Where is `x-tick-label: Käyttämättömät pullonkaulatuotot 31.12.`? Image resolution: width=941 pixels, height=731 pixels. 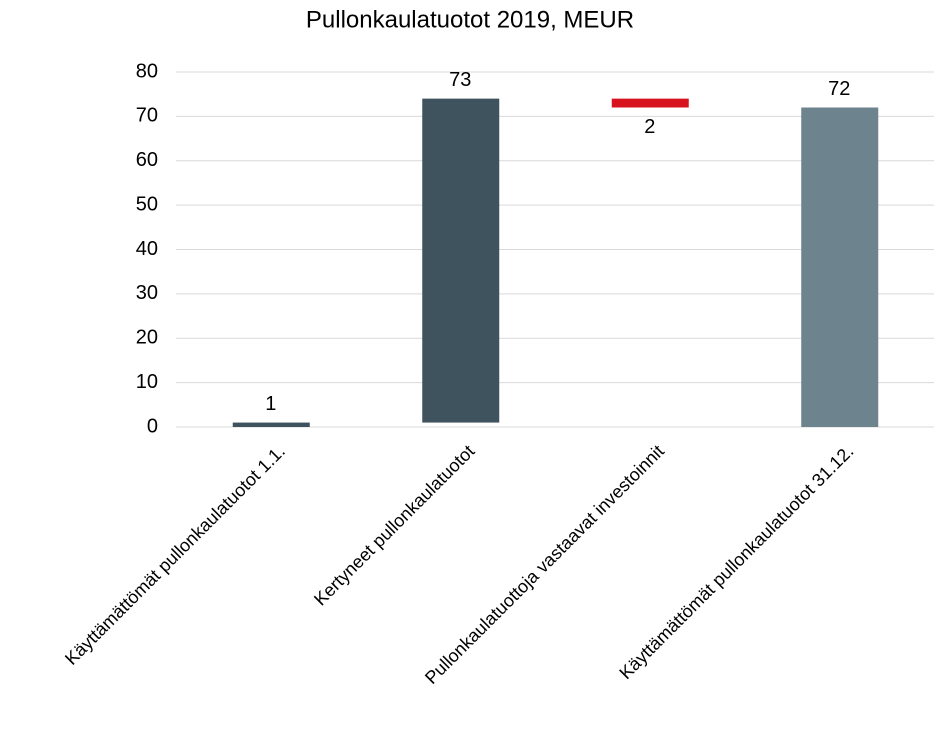 x-tick-label: Käyttämättömät pullonkaulatuotot 31.12. is located at coordinates (736, 562).